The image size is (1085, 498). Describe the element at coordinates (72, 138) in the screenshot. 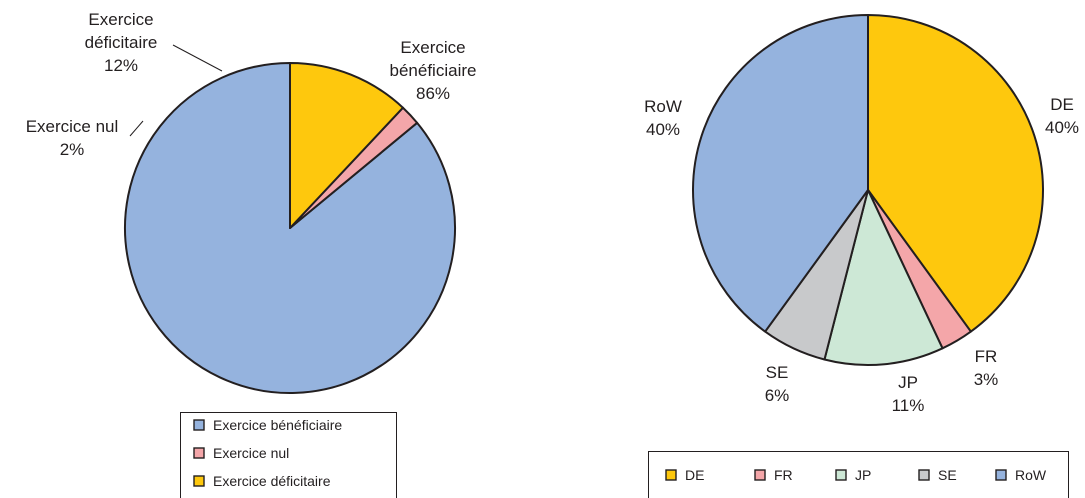

I see `slice-label-exercice-nul: Exercice nul 2%` at that location.